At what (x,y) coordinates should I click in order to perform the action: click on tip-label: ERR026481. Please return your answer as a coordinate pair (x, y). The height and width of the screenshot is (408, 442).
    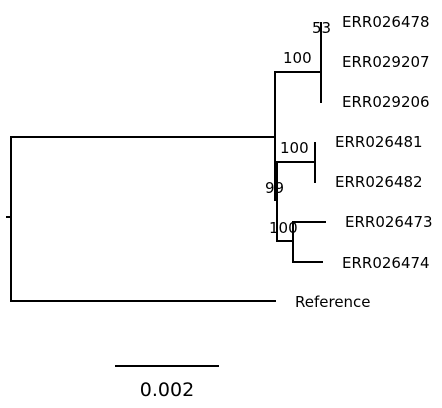
    Looking at the image, I should click on (379, 142).